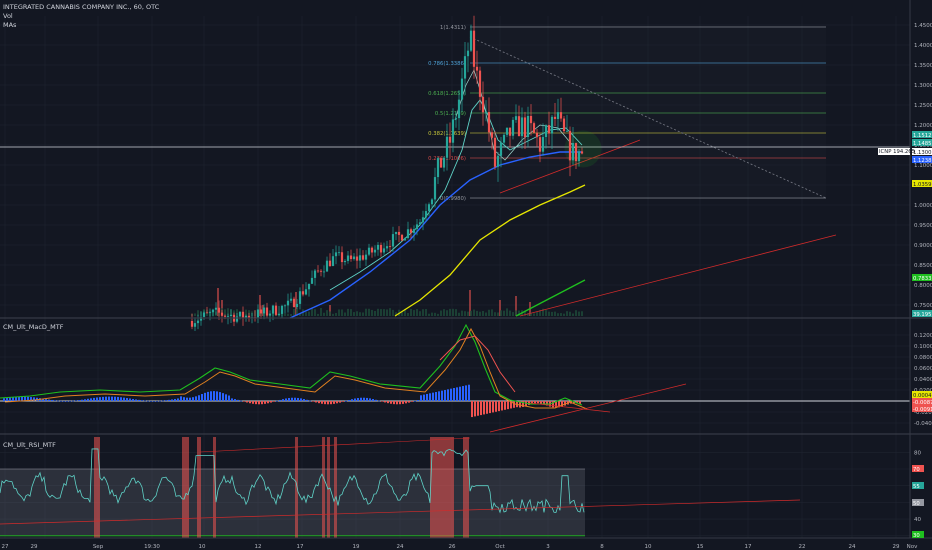 The image size is (932, 550). What do you see at coordinates (922, 395) in the screenshot?
I see `macd-tag: 0.0004` at bounding box center [922, 395].